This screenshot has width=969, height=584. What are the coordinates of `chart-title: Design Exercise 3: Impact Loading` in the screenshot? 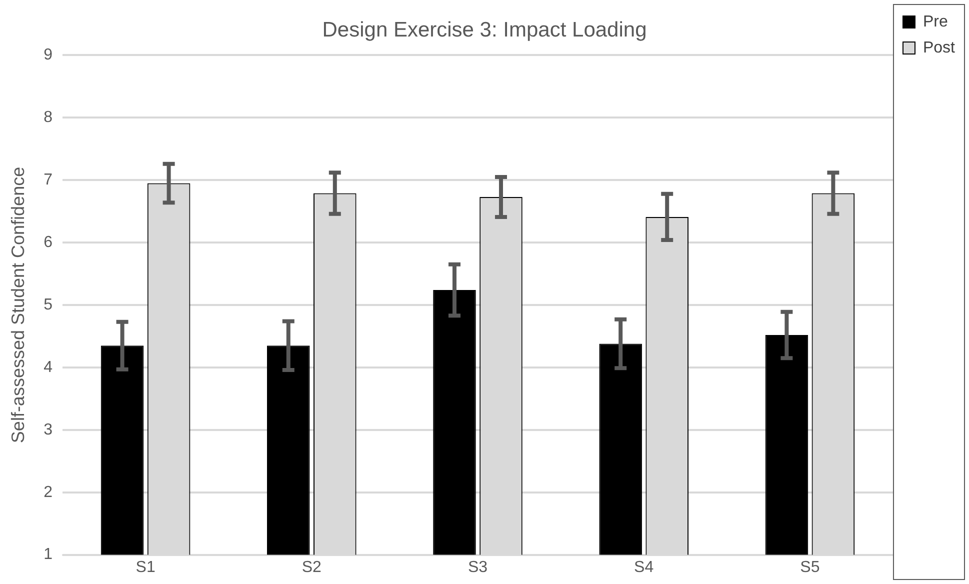 It's located at (484, 30).